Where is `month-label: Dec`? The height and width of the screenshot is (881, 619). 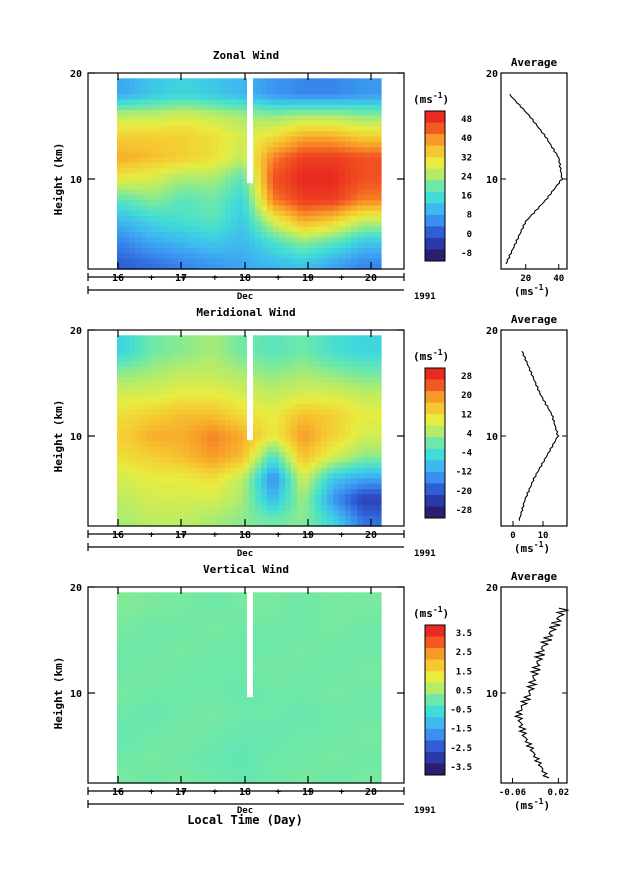 month-label: Dec is located at coordinates (245, 554).